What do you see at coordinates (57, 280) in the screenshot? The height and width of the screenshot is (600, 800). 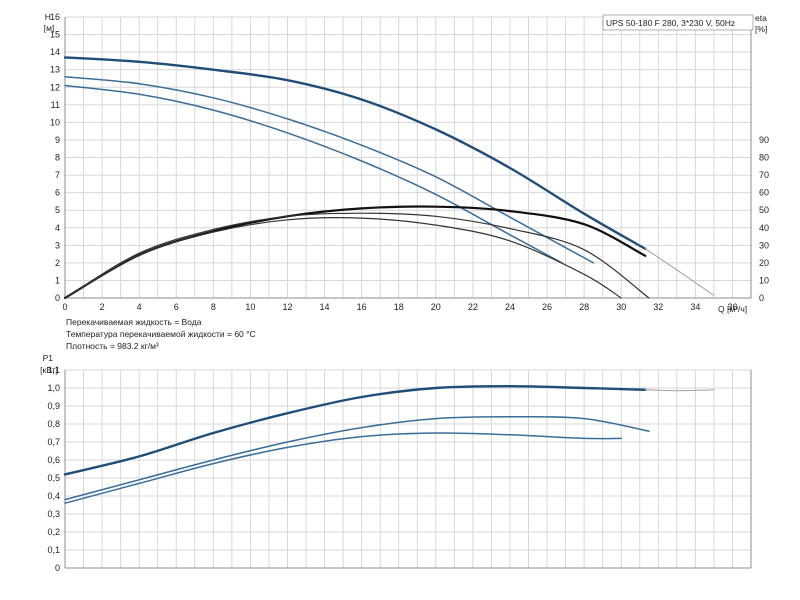 I see `y-tick-label: 1` at bounding box center [57, 280].